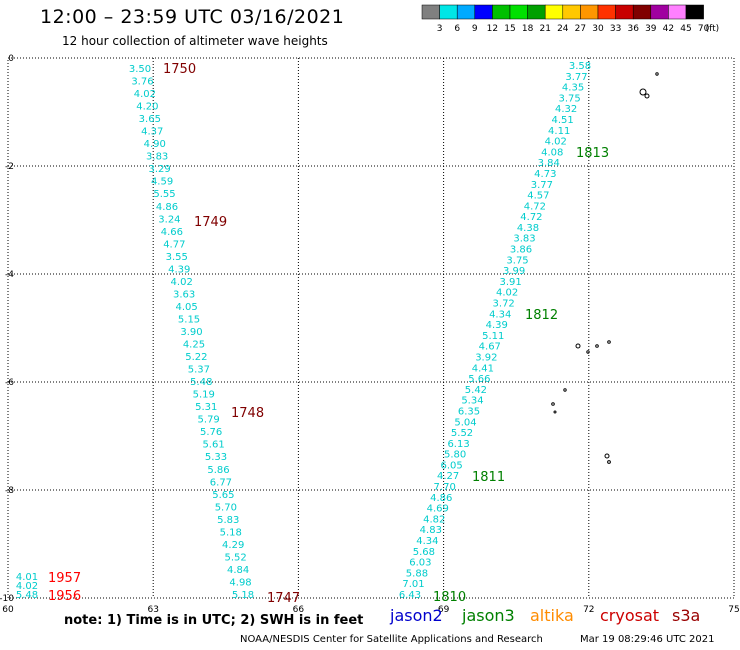 Image resolution: width=740 pixels, height=650 pixels. Describe the element at coordinates (209, 420) in the screenshot. I see `wave-height-value: 5.79` at that location.